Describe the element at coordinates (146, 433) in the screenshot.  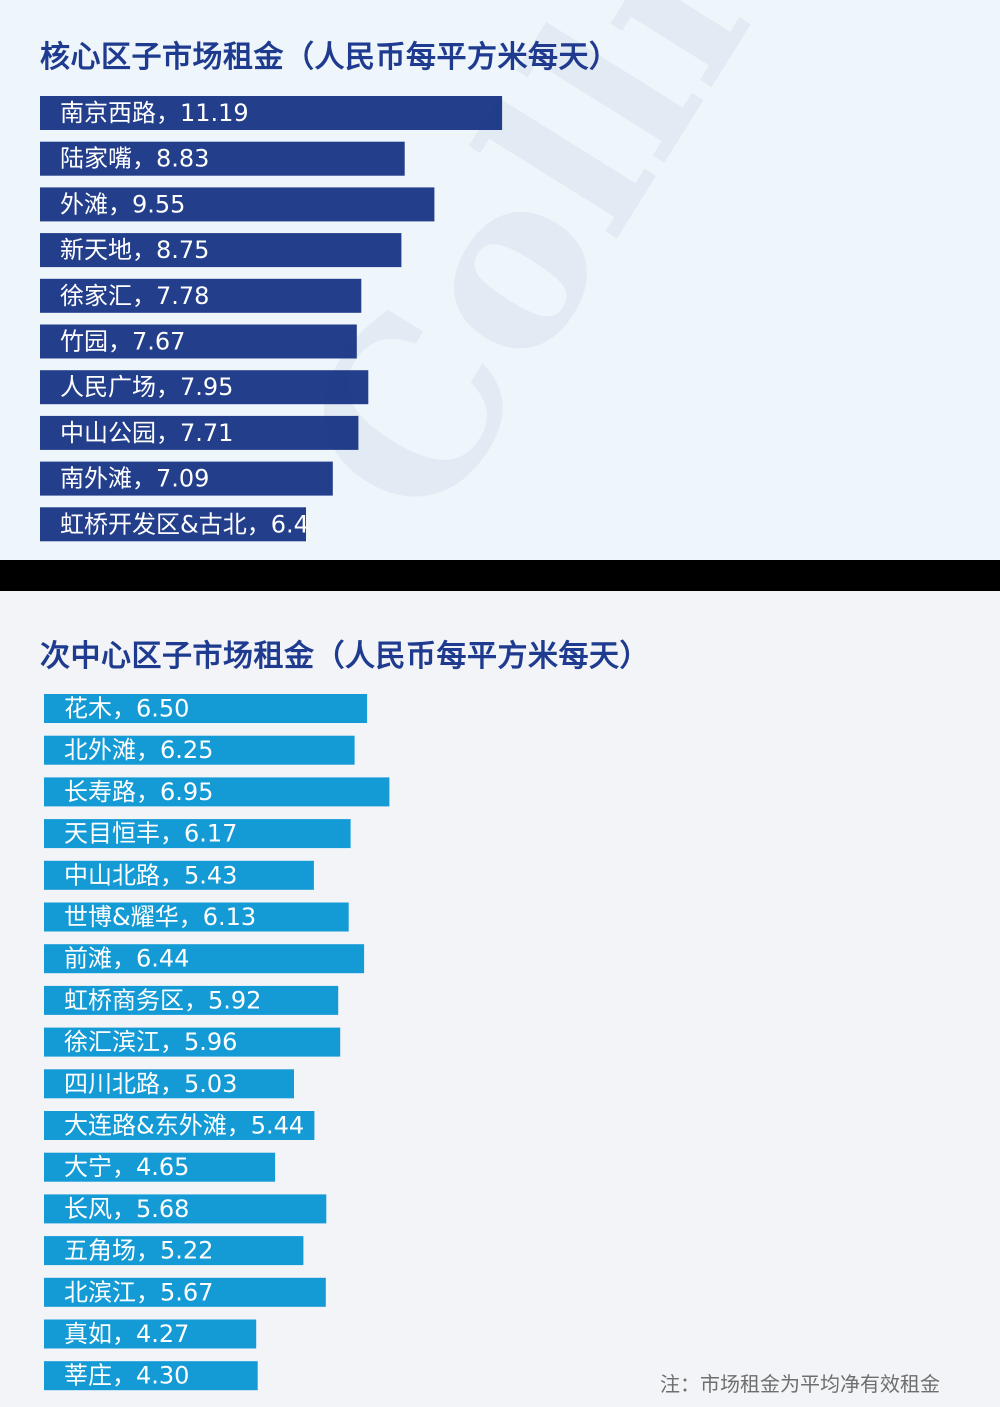
I see `core-bar-label-8: 中山公园，7.71` at that location.